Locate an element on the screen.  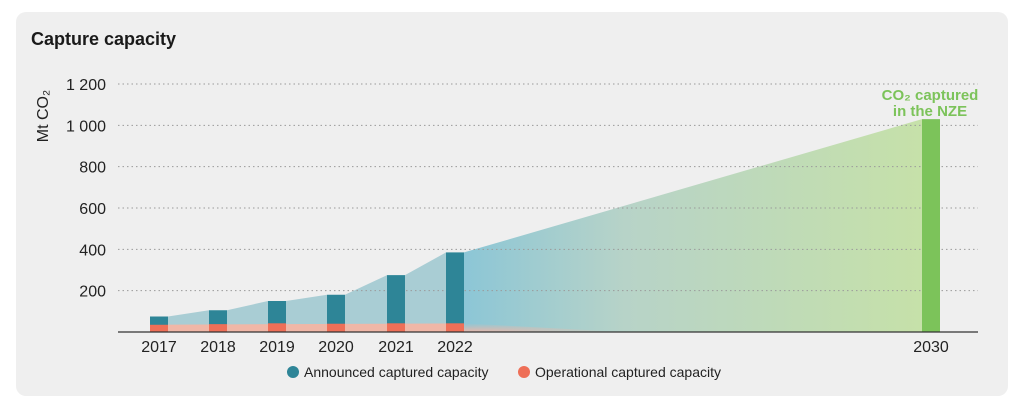
operational-glow is located at coordinates (544, 327).